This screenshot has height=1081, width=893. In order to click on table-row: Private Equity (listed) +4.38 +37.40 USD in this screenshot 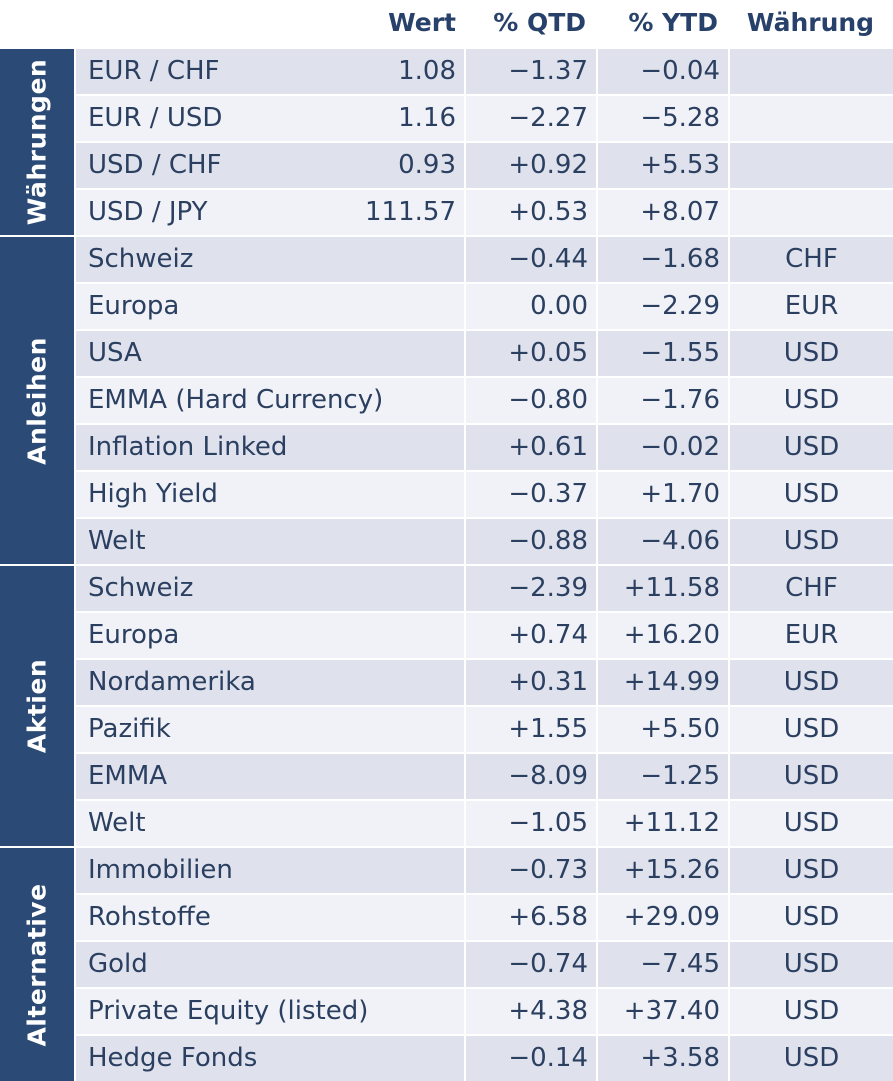, I will do `click(484, 1011)`.